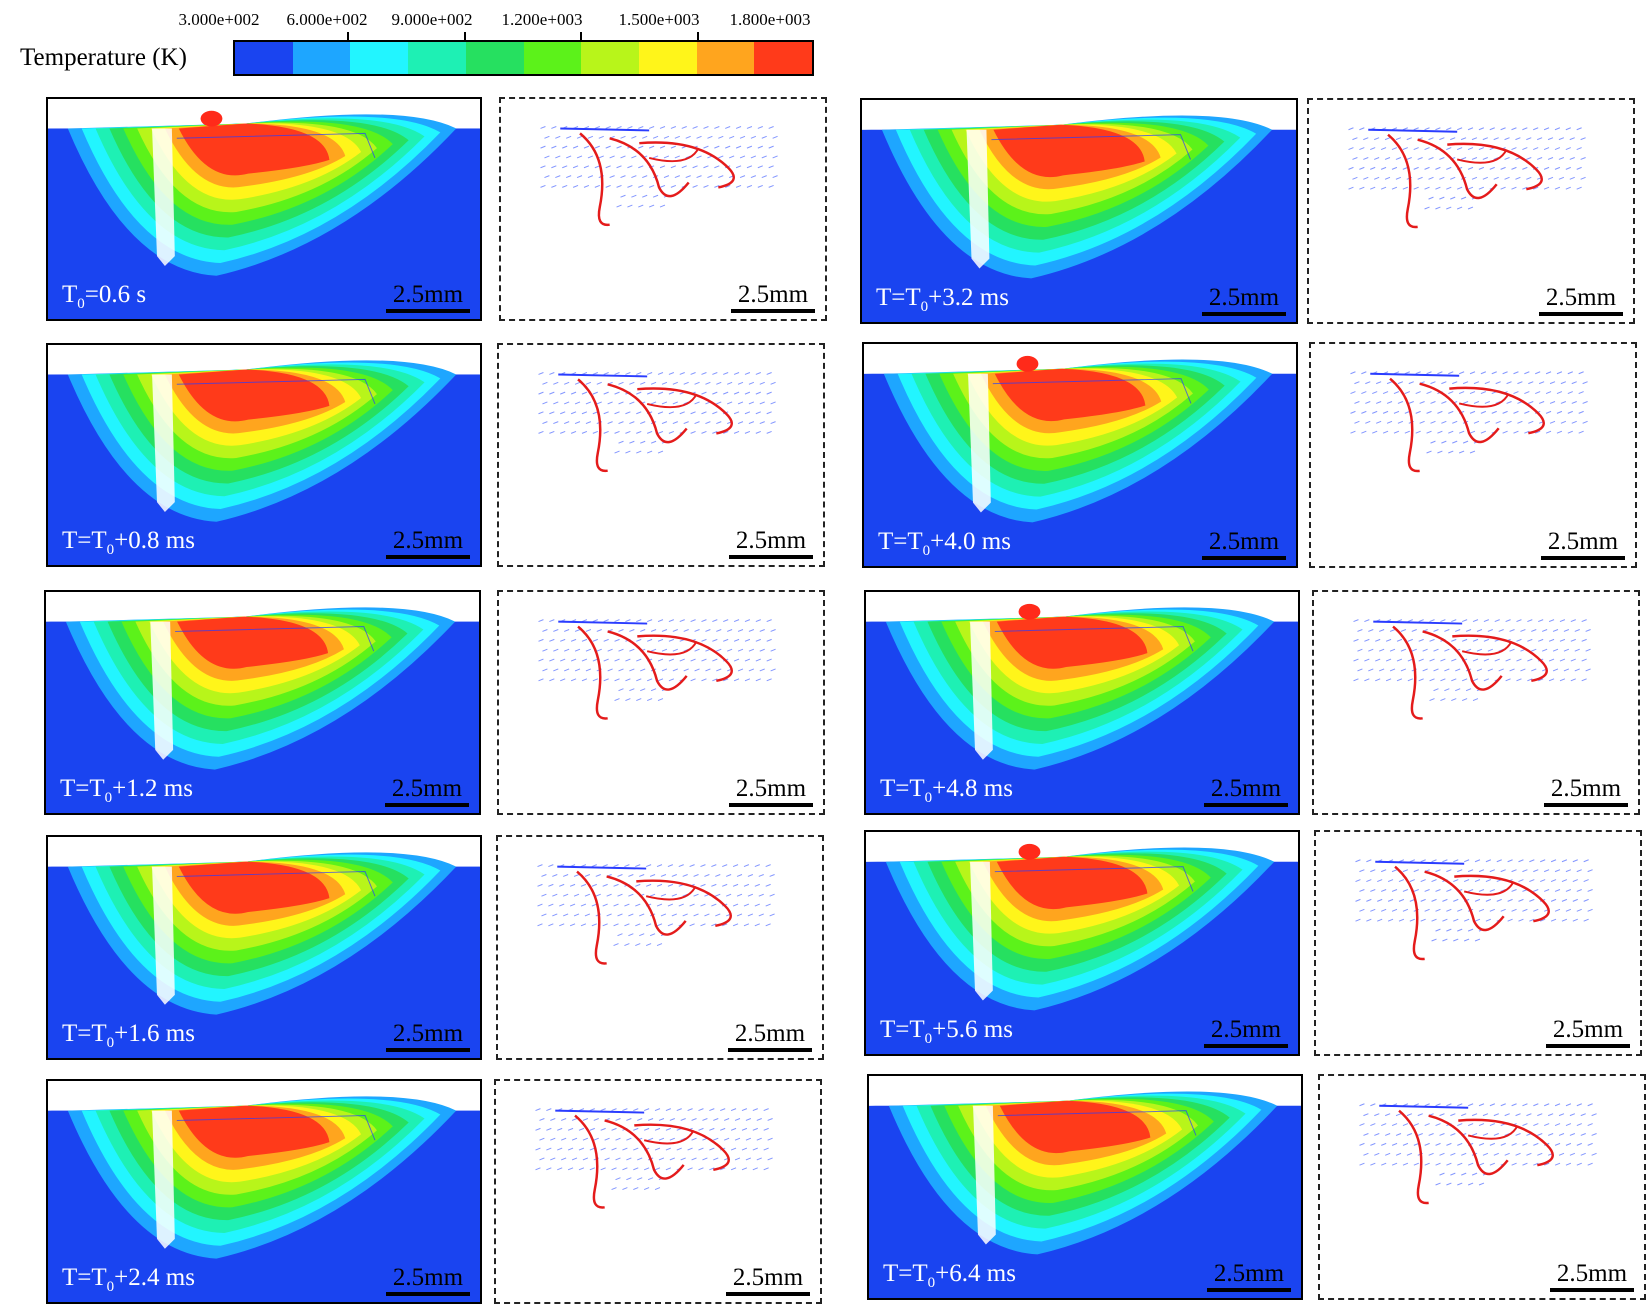 This screenshot has height=1304, width=1651. Describe the element at coordinates (262, 702) in the screenshot. I see `temperature-panel-3: T=T0+1.2 ms 2.5mm` at that location.